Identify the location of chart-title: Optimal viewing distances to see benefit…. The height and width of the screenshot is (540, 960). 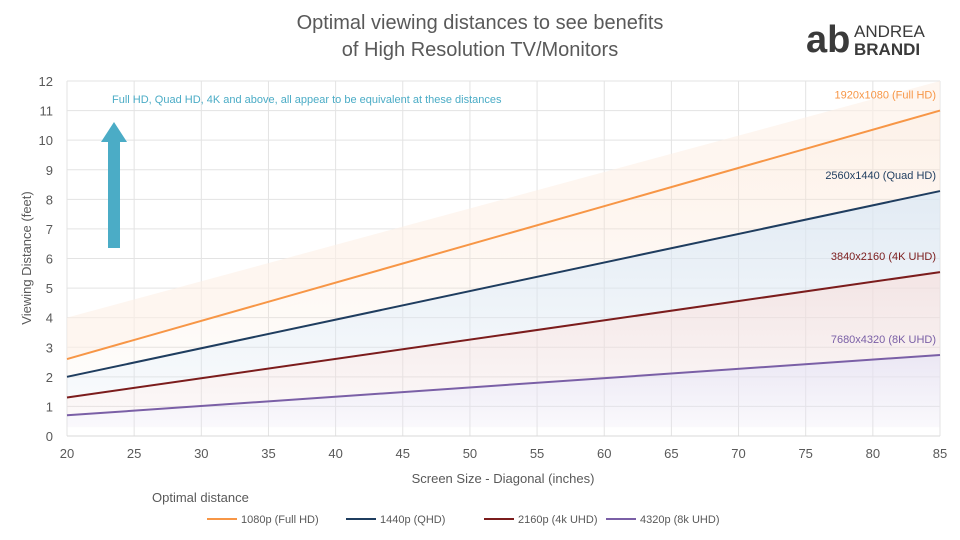
(480, 37).